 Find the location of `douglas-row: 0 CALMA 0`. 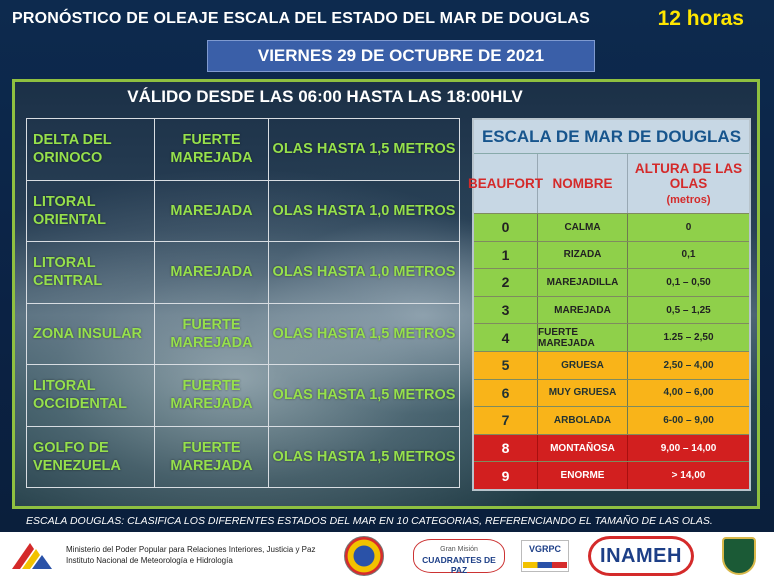

douglas-row: 0 CALMA 0 is located at coordinates (611, 227).